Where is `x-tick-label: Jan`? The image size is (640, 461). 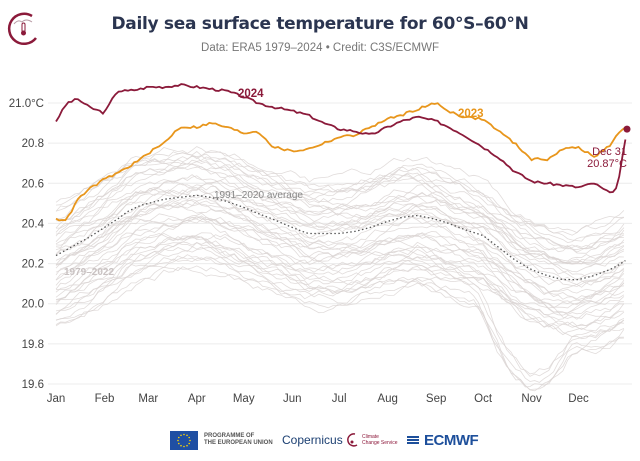 x-tick-label: Jan is located at coordinates (56, 399).